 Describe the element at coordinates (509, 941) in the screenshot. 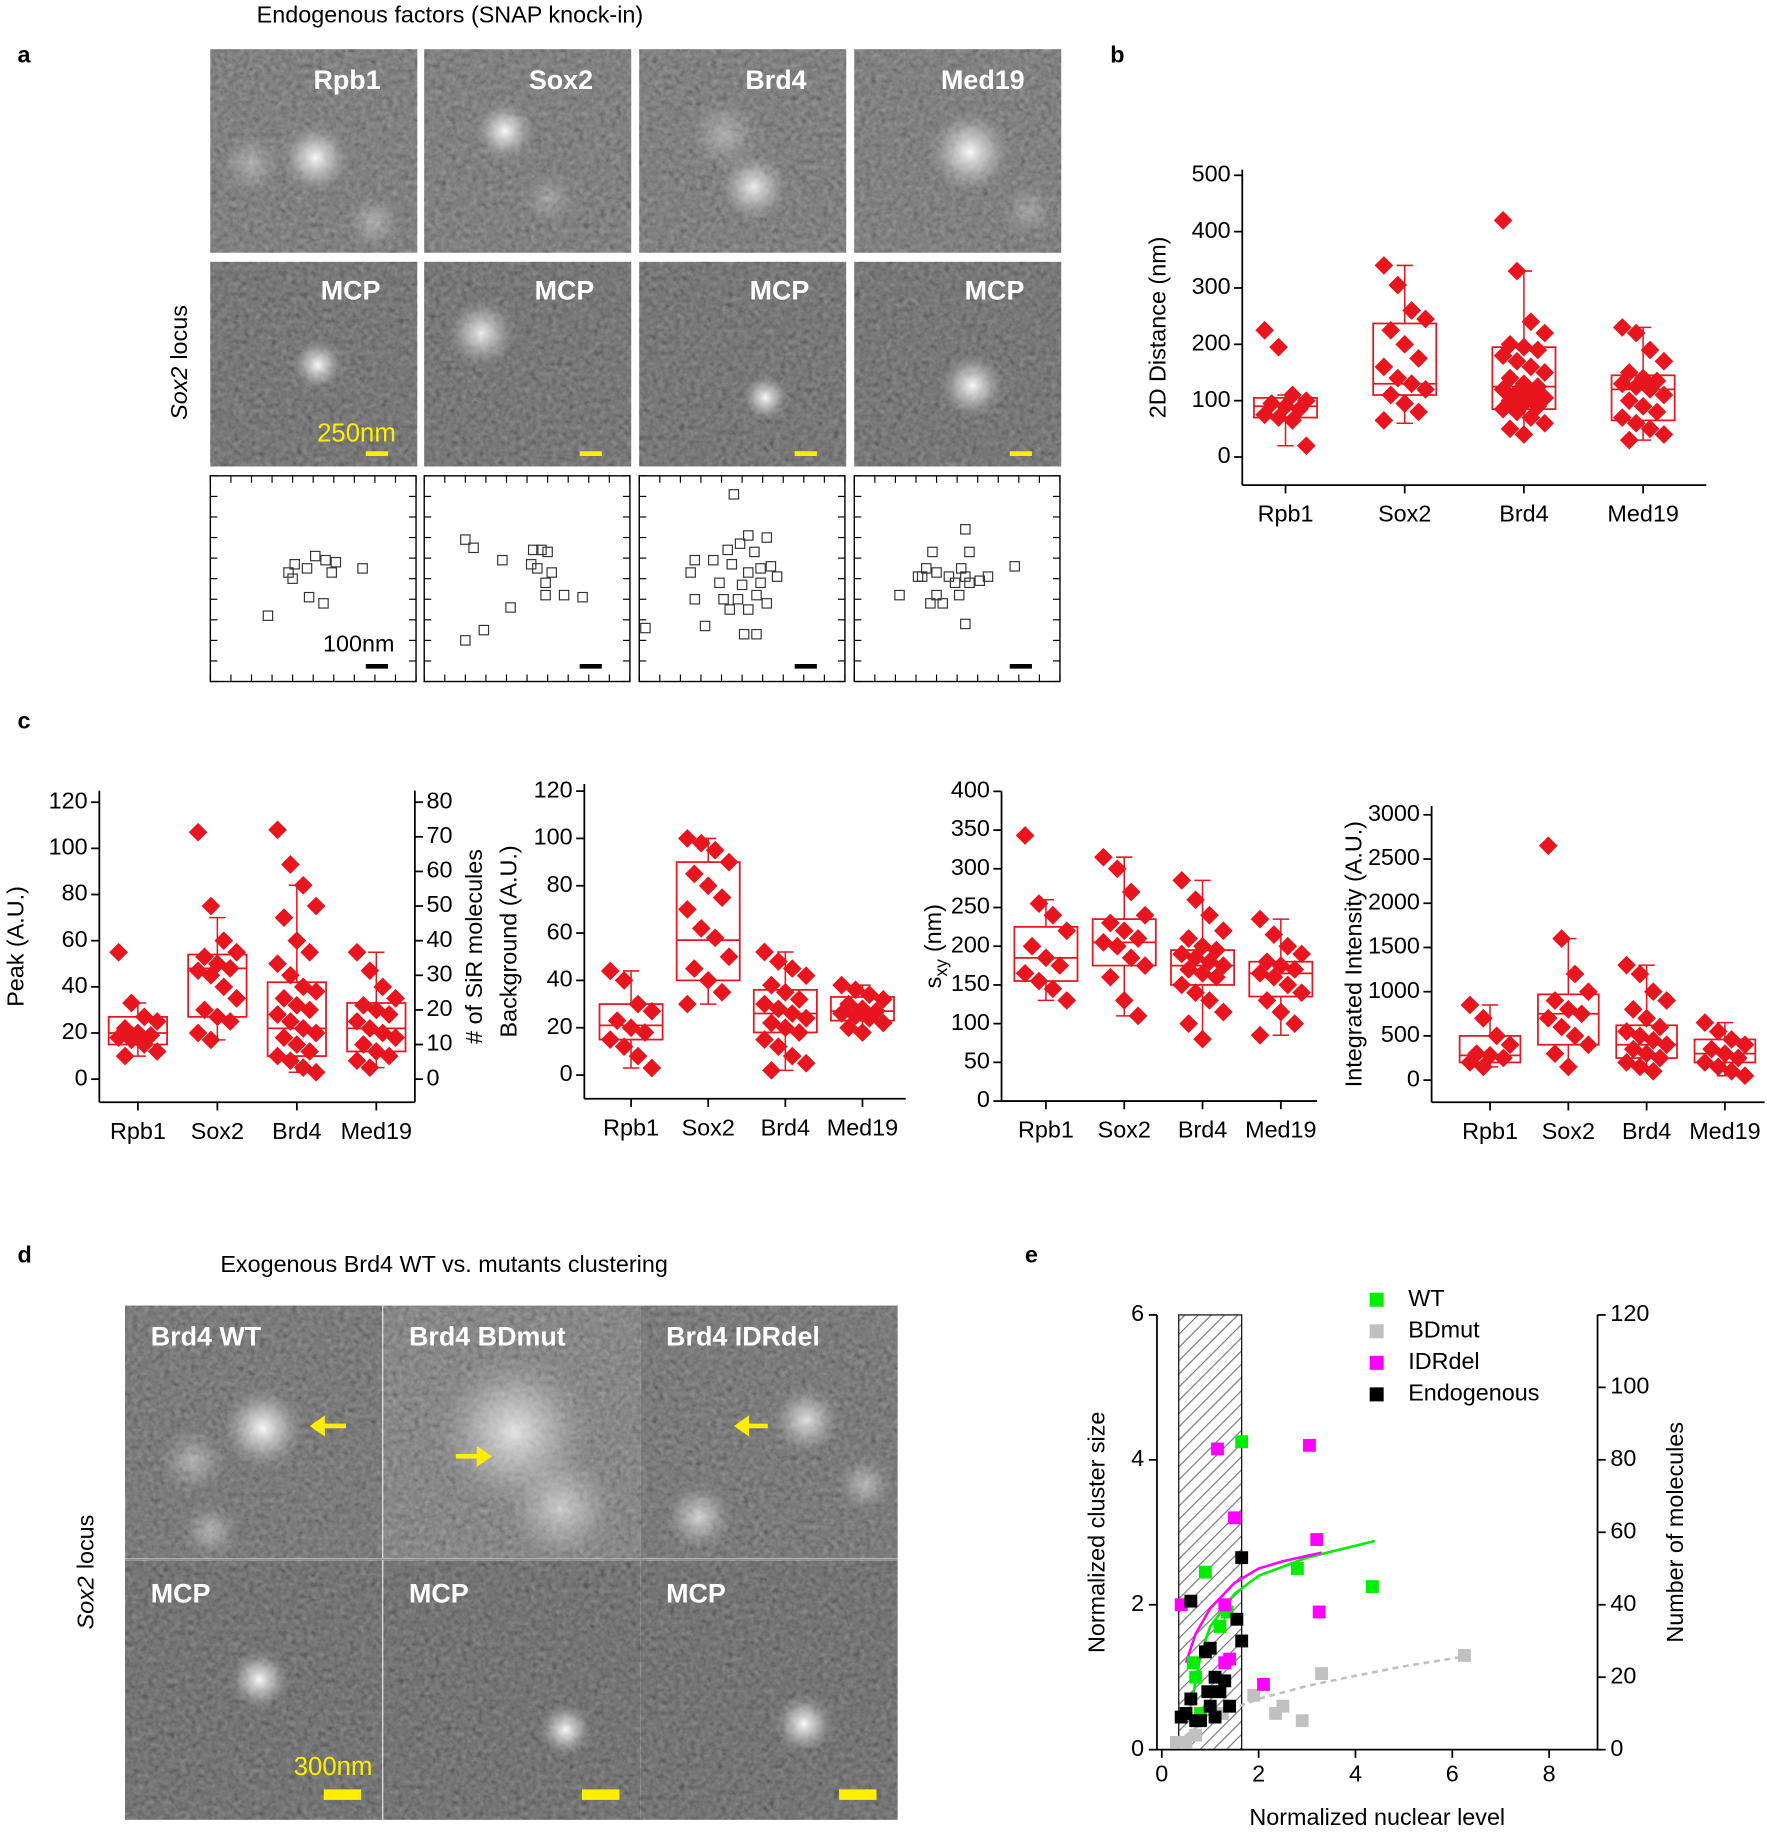

I see `y-axis-label: Background (A.U.)` at that location.